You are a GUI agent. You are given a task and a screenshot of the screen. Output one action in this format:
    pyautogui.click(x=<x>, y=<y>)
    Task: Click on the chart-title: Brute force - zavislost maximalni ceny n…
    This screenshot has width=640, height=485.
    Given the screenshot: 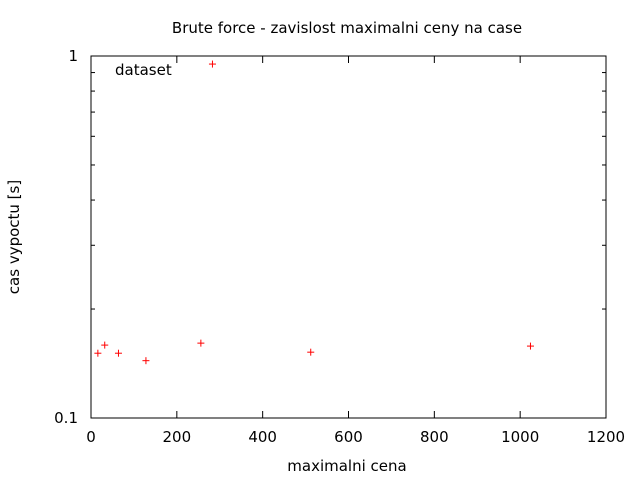 What is the action you would take?
    pyautogui.click(x=347, y=28)
    